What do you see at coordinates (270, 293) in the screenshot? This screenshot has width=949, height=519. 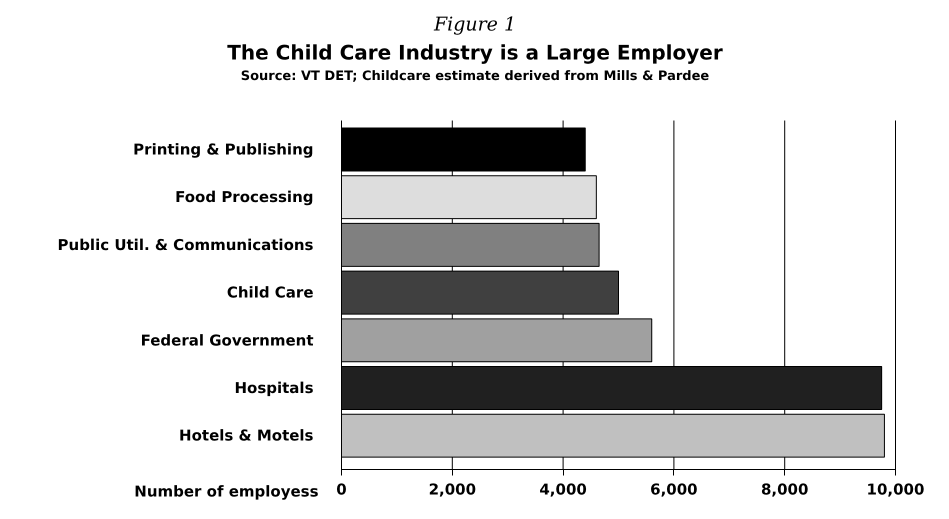 I see `y-tick-label: Child Care` at bounding box center [270, 293].